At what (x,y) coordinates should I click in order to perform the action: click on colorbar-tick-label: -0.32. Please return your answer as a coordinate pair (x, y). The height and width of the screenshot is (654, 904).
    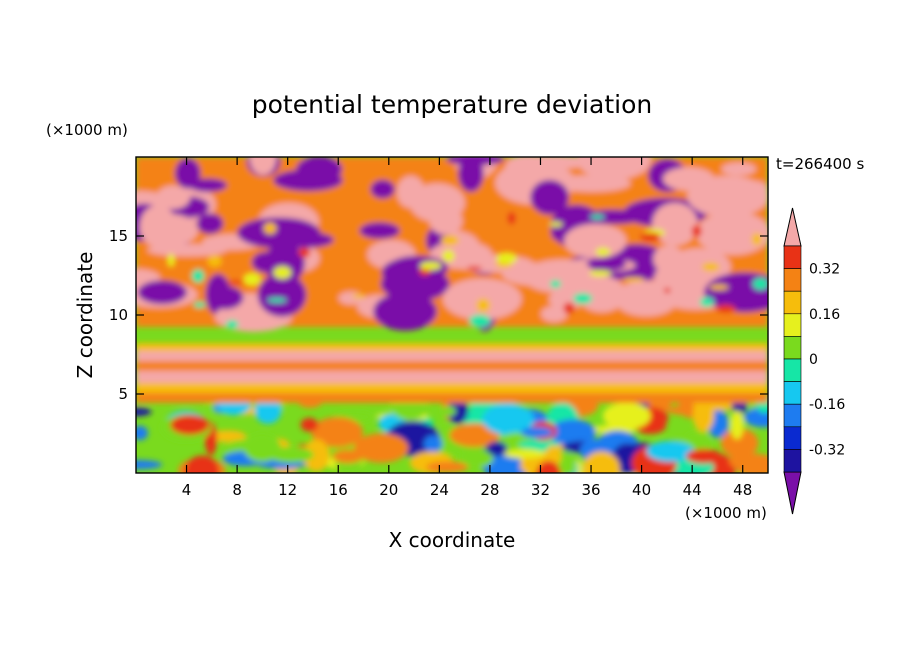
    Looking at the image, I should click on (827, 450).